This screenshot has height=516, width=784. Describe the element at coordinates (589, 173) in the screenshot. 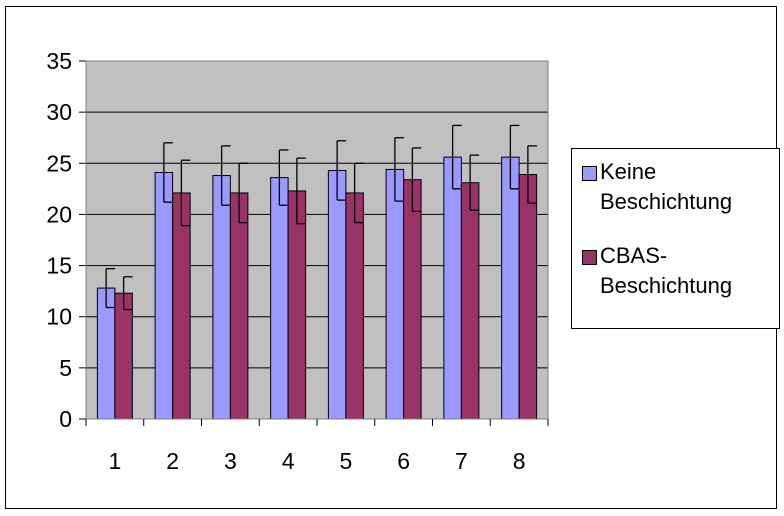

I see `legend-swatch-keine-beschichtung` at that location.